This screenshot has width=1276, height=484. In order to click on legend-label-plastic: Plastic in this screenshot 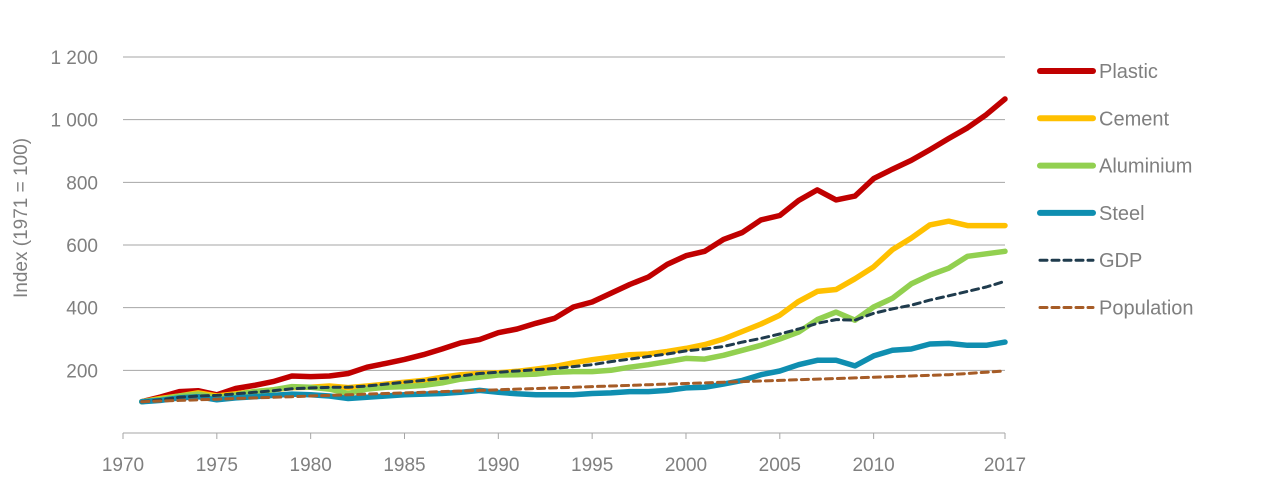, I will do `click(1128, 72)`.